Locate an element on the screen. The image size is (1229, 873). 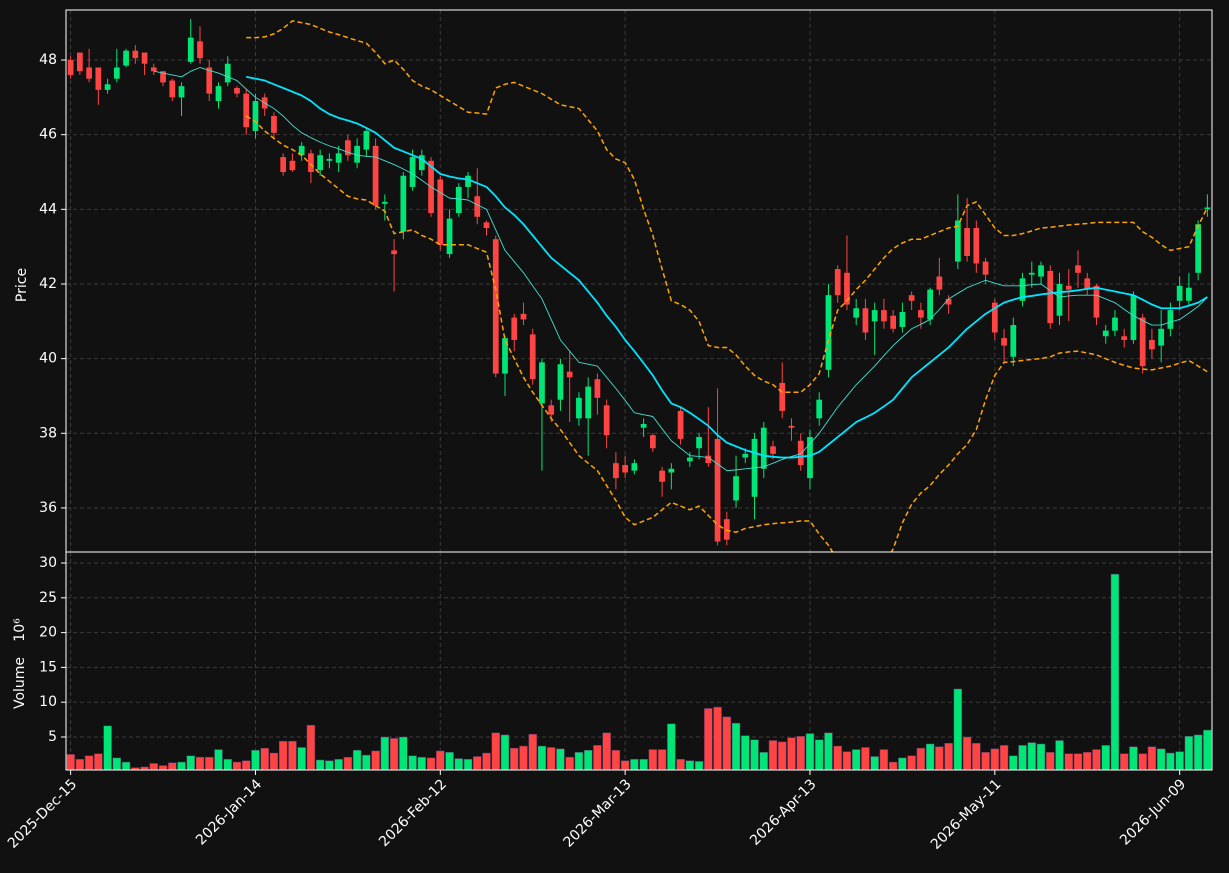
y-tick-label: 15 is located at coordinates (48, 667).